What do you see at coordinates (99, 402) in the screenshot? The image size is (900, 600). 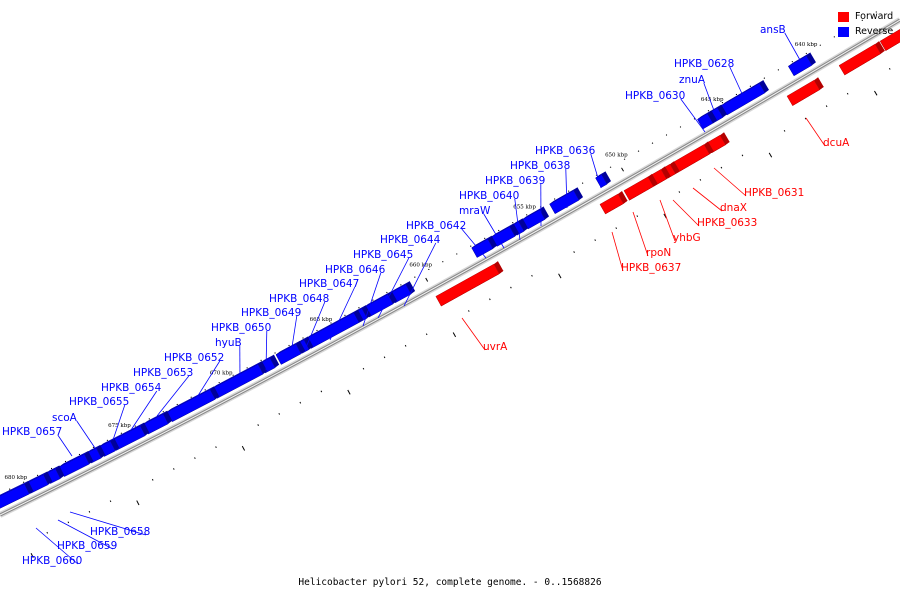 I see `gene-label: HPKB_0655` at bounding box center [99, 402].